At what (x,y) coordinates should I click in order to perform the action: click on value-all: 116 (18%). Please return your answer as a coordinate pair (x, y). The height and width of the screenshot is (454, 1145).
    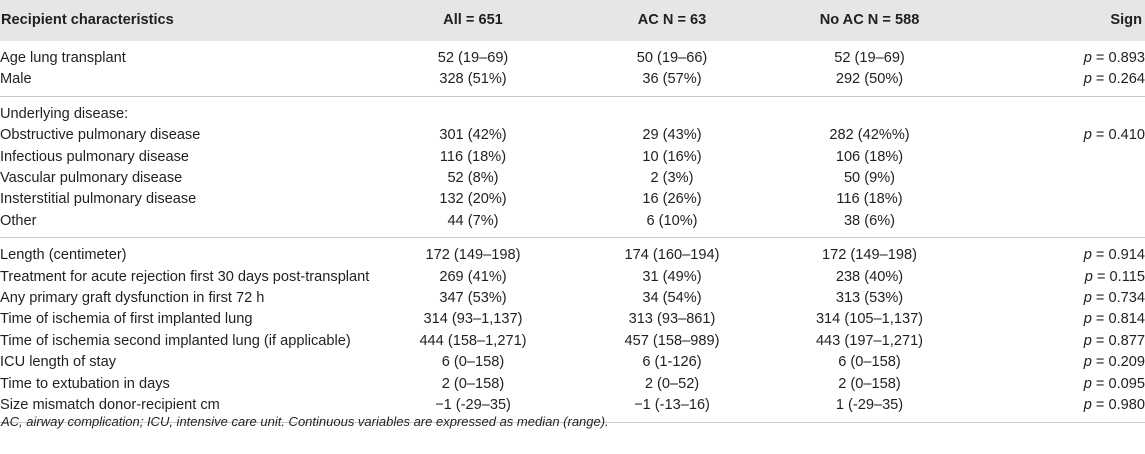
    Looking at the image, I should click on (473, 156).